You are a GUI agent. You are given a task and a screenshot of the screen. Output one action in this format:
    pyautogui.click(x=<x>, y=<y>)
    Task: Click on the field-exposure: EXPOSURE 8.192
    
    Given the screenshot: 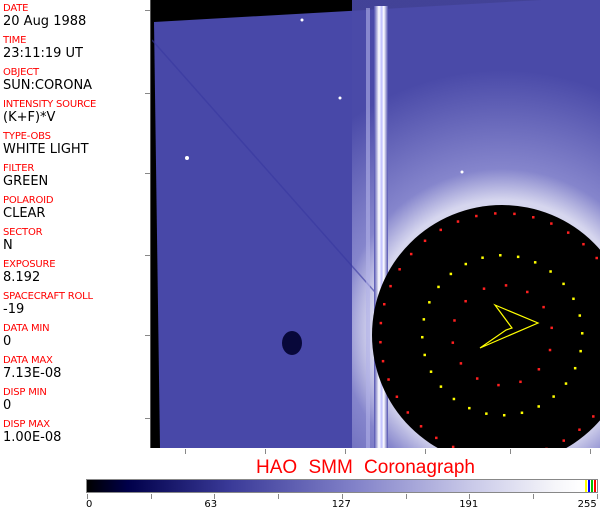 What is the action you would take?
    pyautogui.click(x=29, y=272)
    